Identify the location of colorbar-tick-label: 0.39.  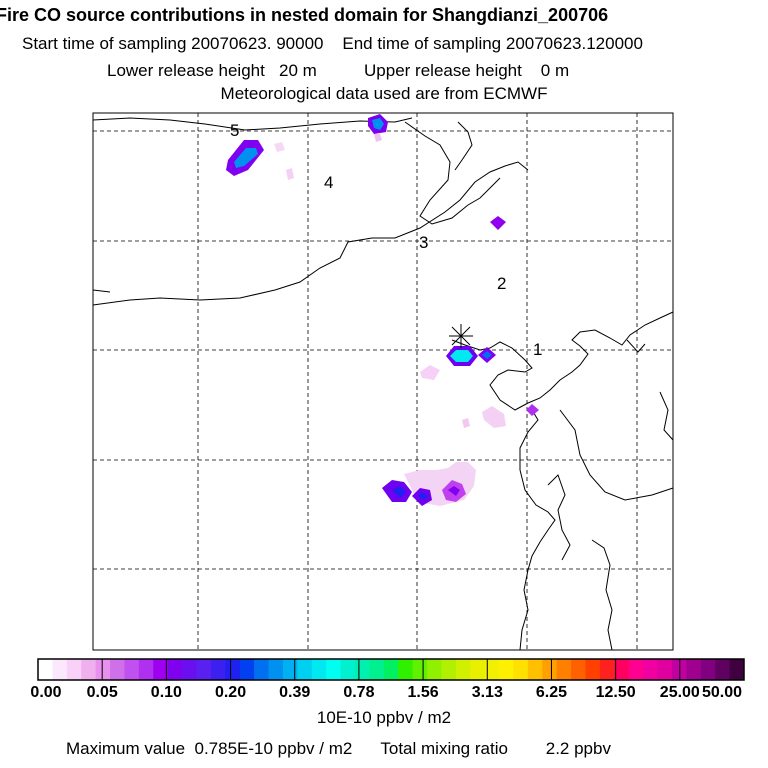
(295, 692).